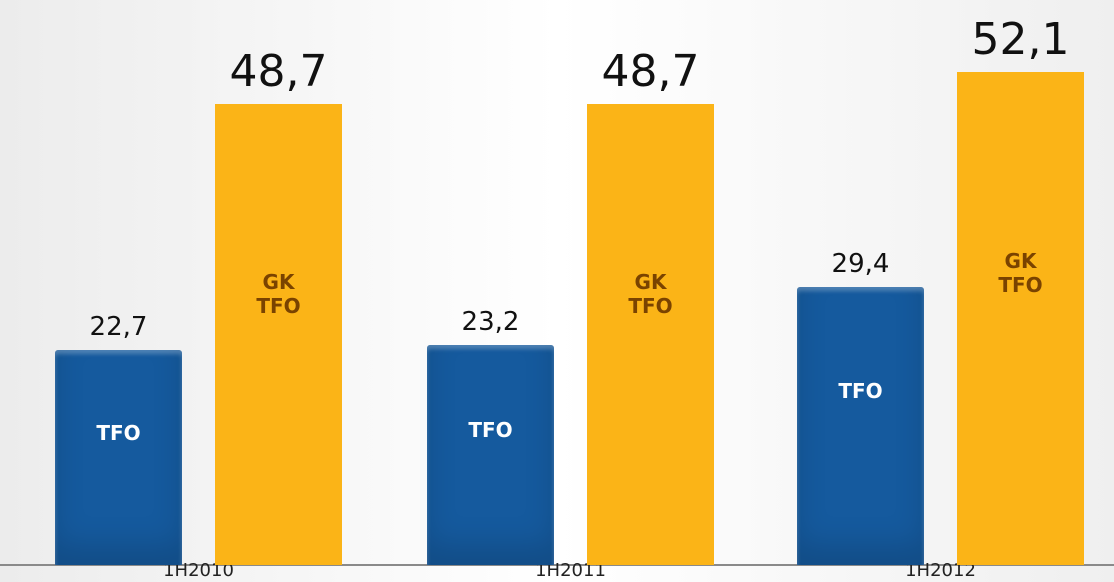 The height and width of the screenshot is (582, 1114). What do you see at coordinates (940, 570) in the screenshot?
I see `x-tick-label: 1H2012` at bounding box center [940, 570].